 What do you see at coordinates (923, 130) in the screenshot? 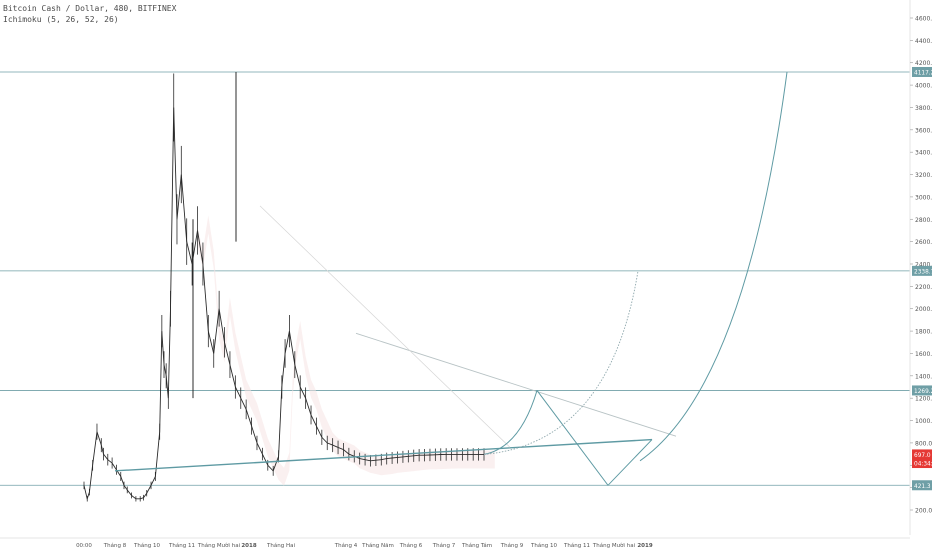
I see `y-tick-label-17: 3600.0` at bounding box center [923, 130].